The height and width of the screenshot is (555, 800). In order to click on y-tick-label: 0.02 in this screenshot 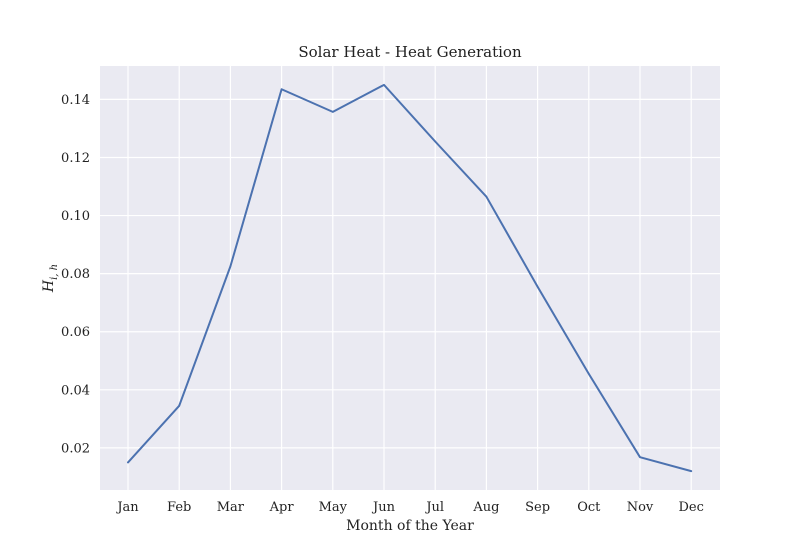, I will do `click(75, 448)`.